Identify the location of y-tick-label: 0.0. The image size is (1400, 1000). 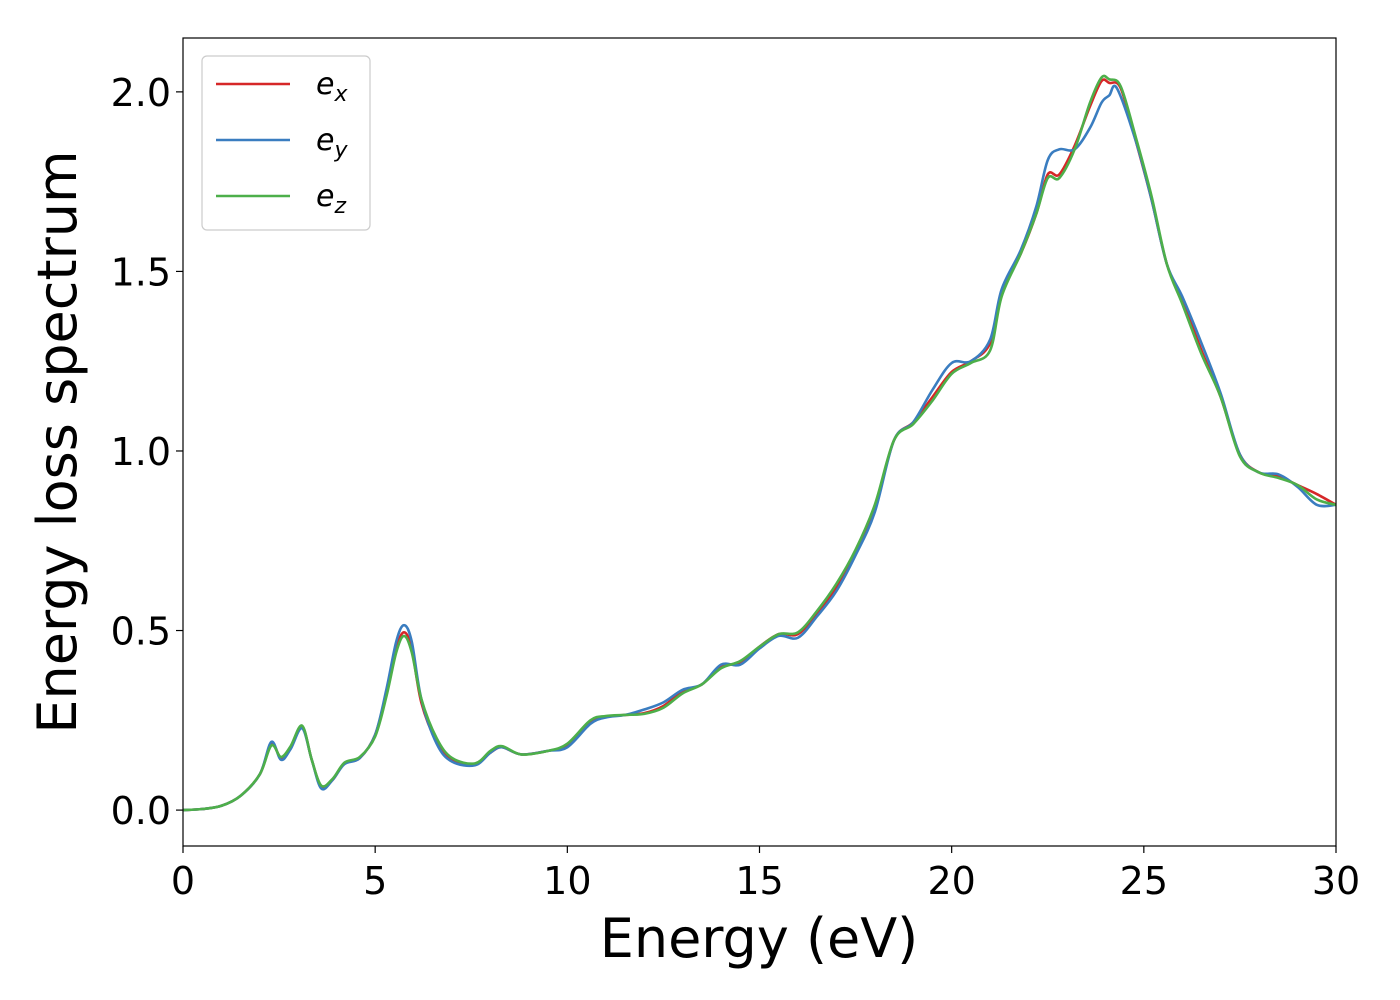
(141, 811).